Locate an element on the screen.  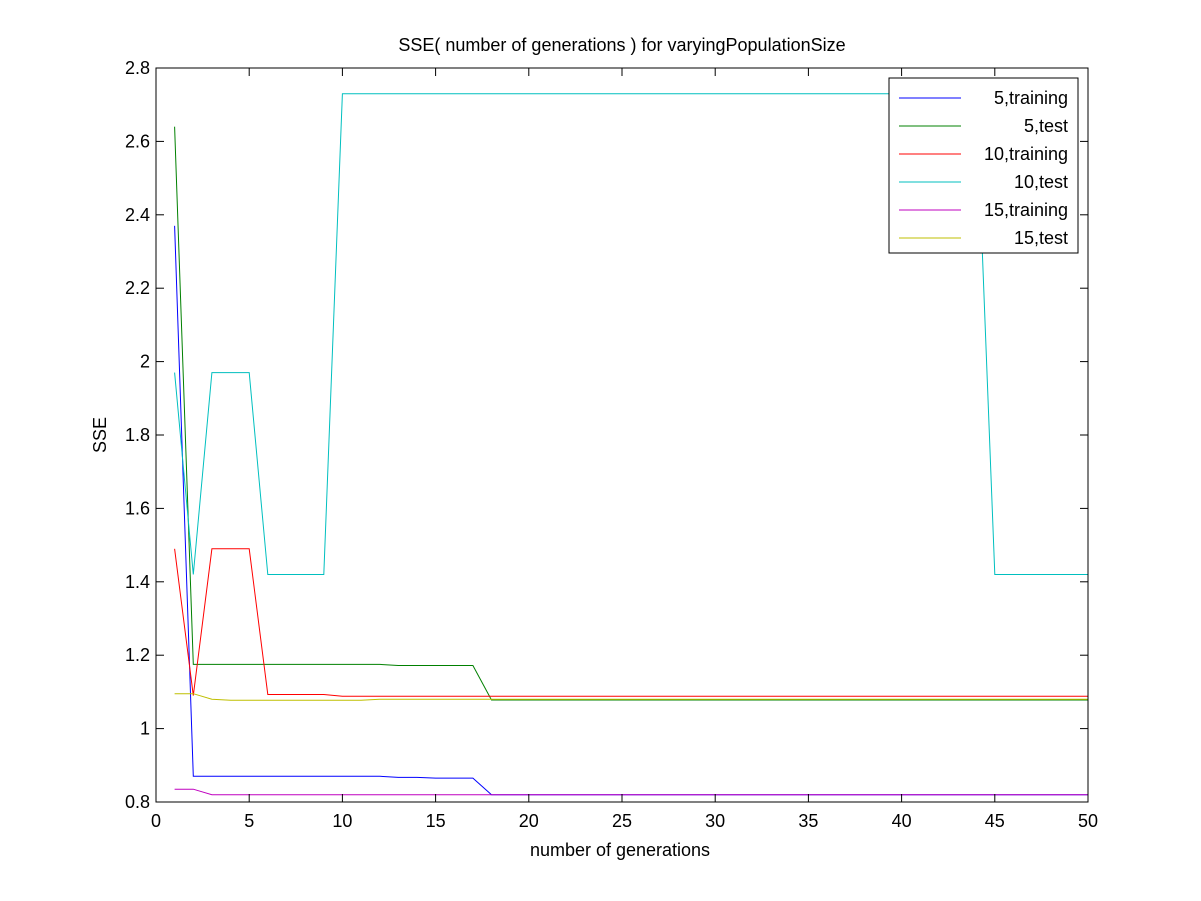
x-tick-label: 5 is located at coordinates (249, 821).